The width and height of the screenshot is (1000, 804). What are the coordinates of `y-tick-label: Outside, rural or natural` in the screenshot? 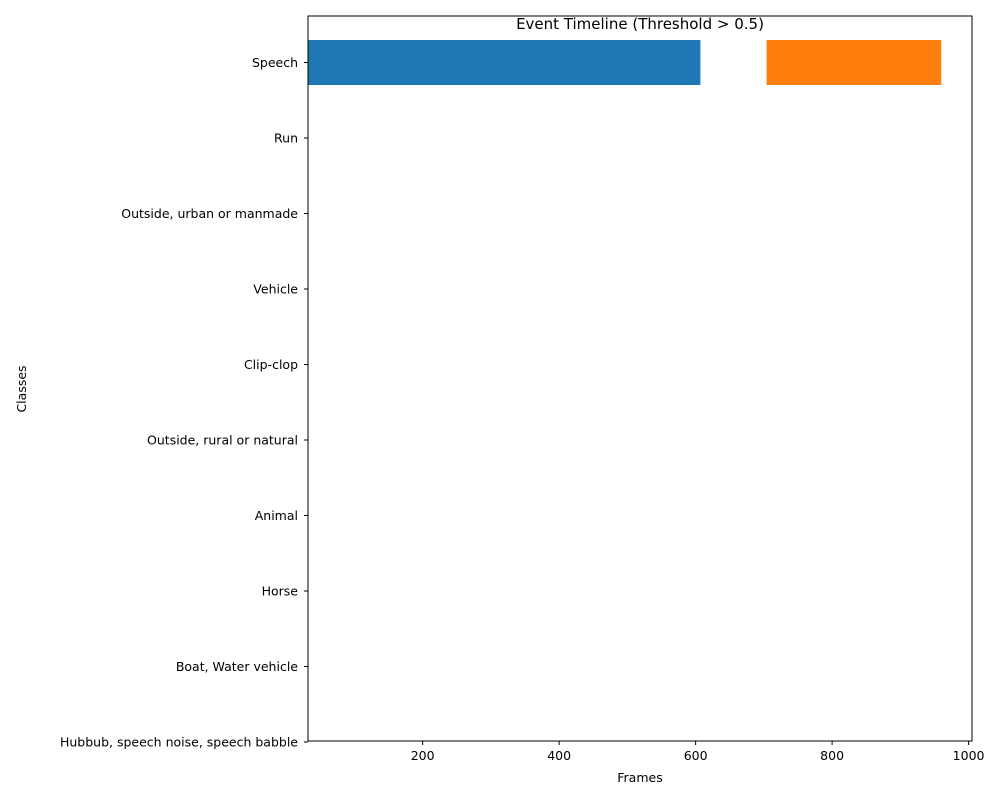 It's located at (222, 440).